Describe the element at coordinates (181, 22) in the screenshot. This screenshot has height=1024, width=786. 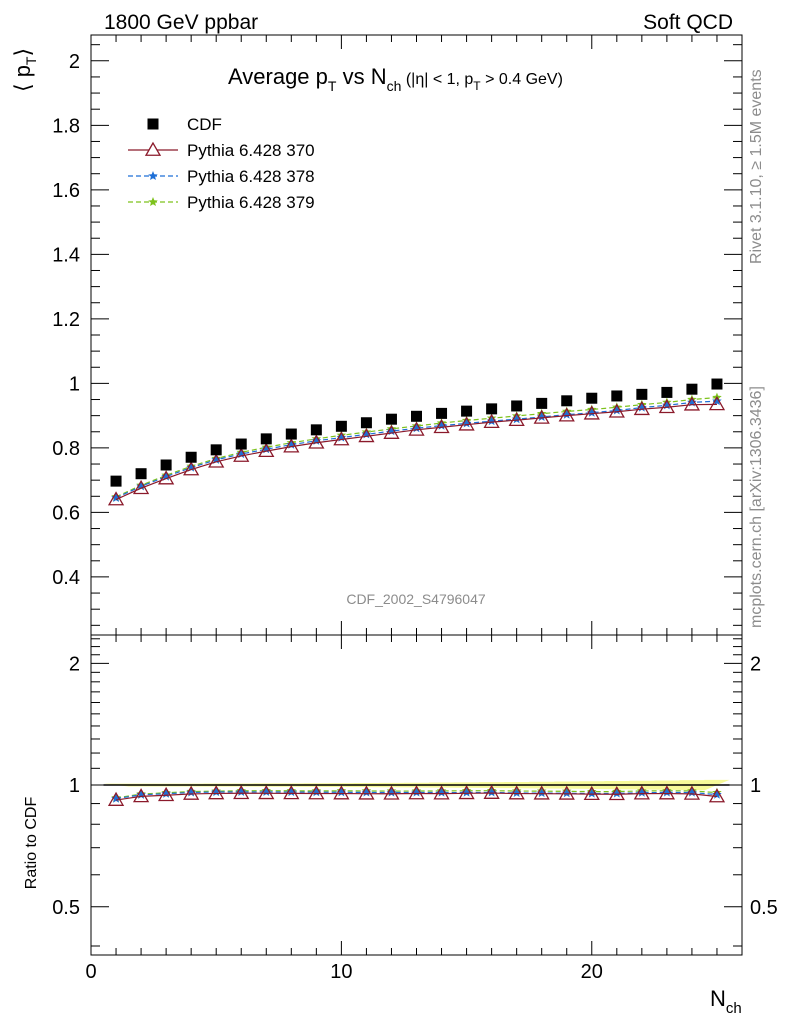
I see `header-energy: 1800 GeV ppbar` at that location.